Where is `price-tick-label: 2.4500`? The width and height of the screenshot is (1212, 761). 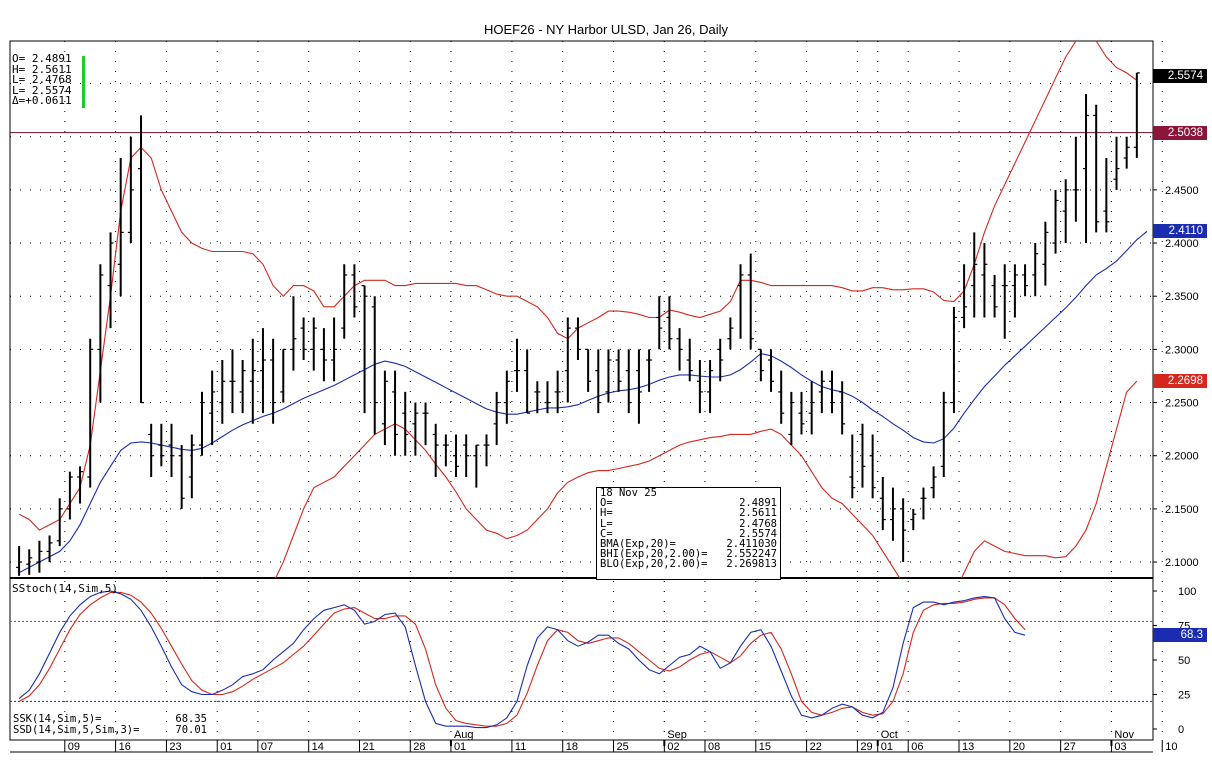
price-tick-label: 2.4500 is located at coordinates (1182, 191).